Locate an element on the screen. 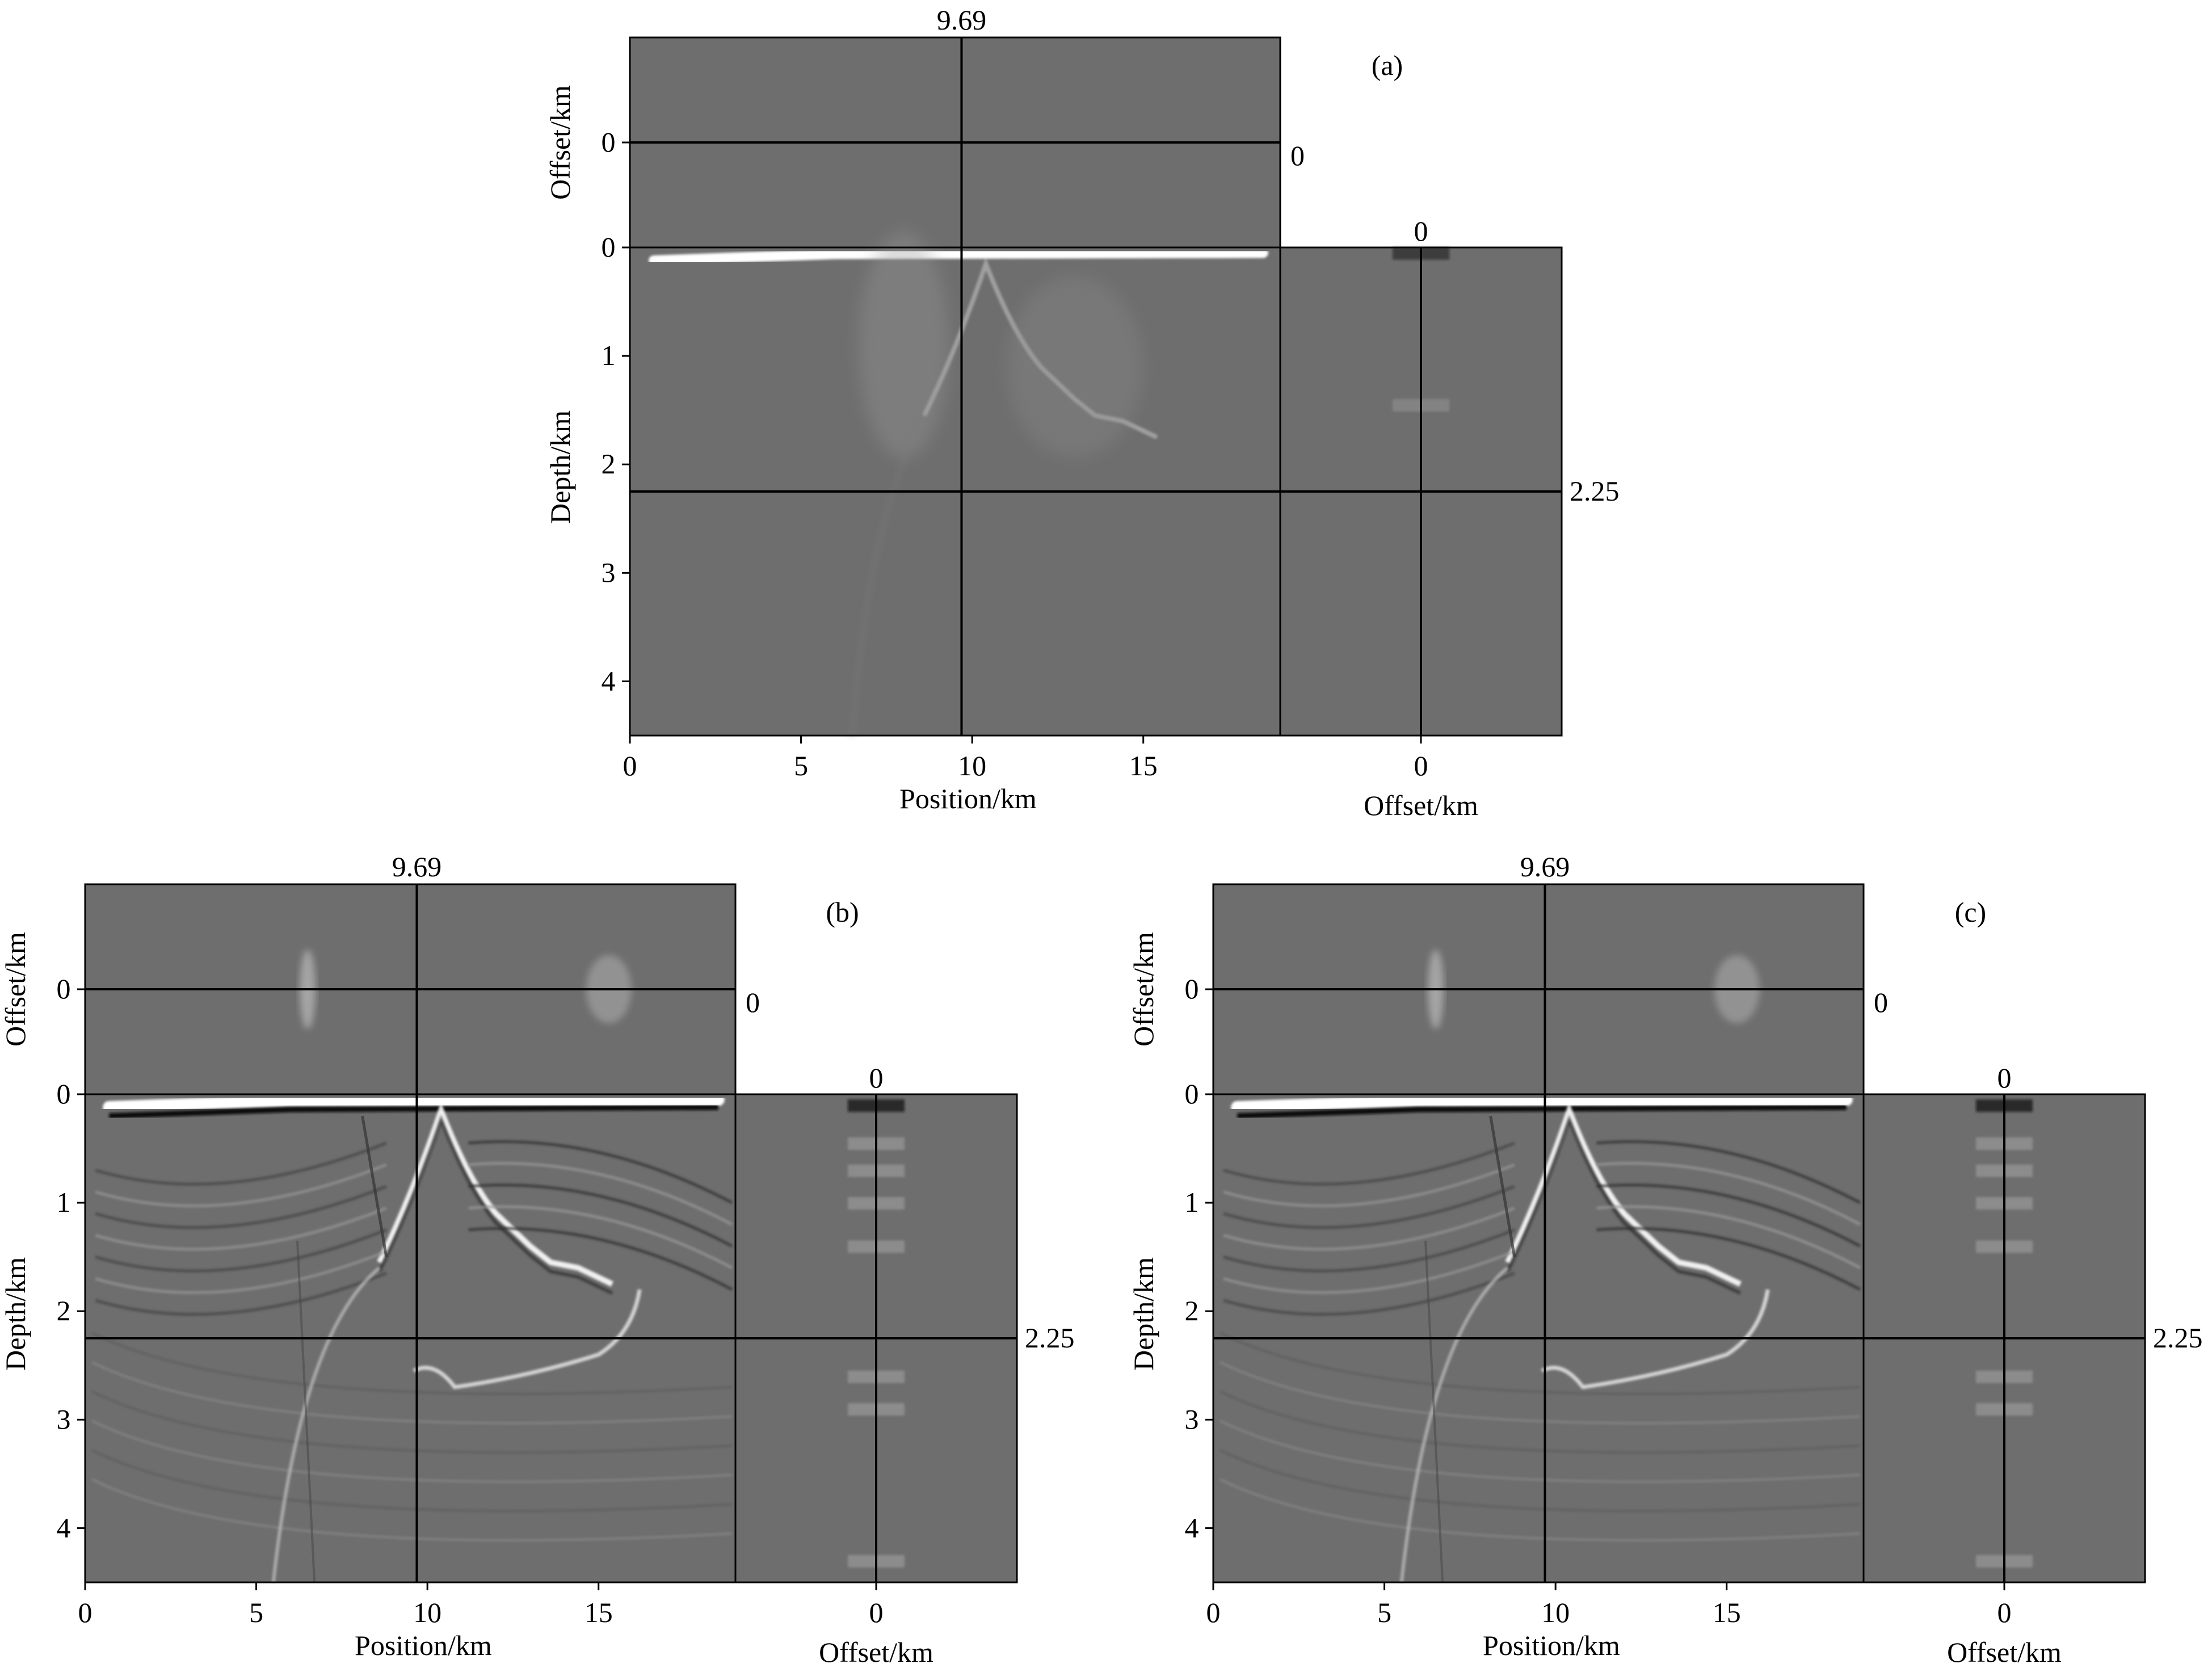  panel-label: (b) is located at coordinates (842, 912).